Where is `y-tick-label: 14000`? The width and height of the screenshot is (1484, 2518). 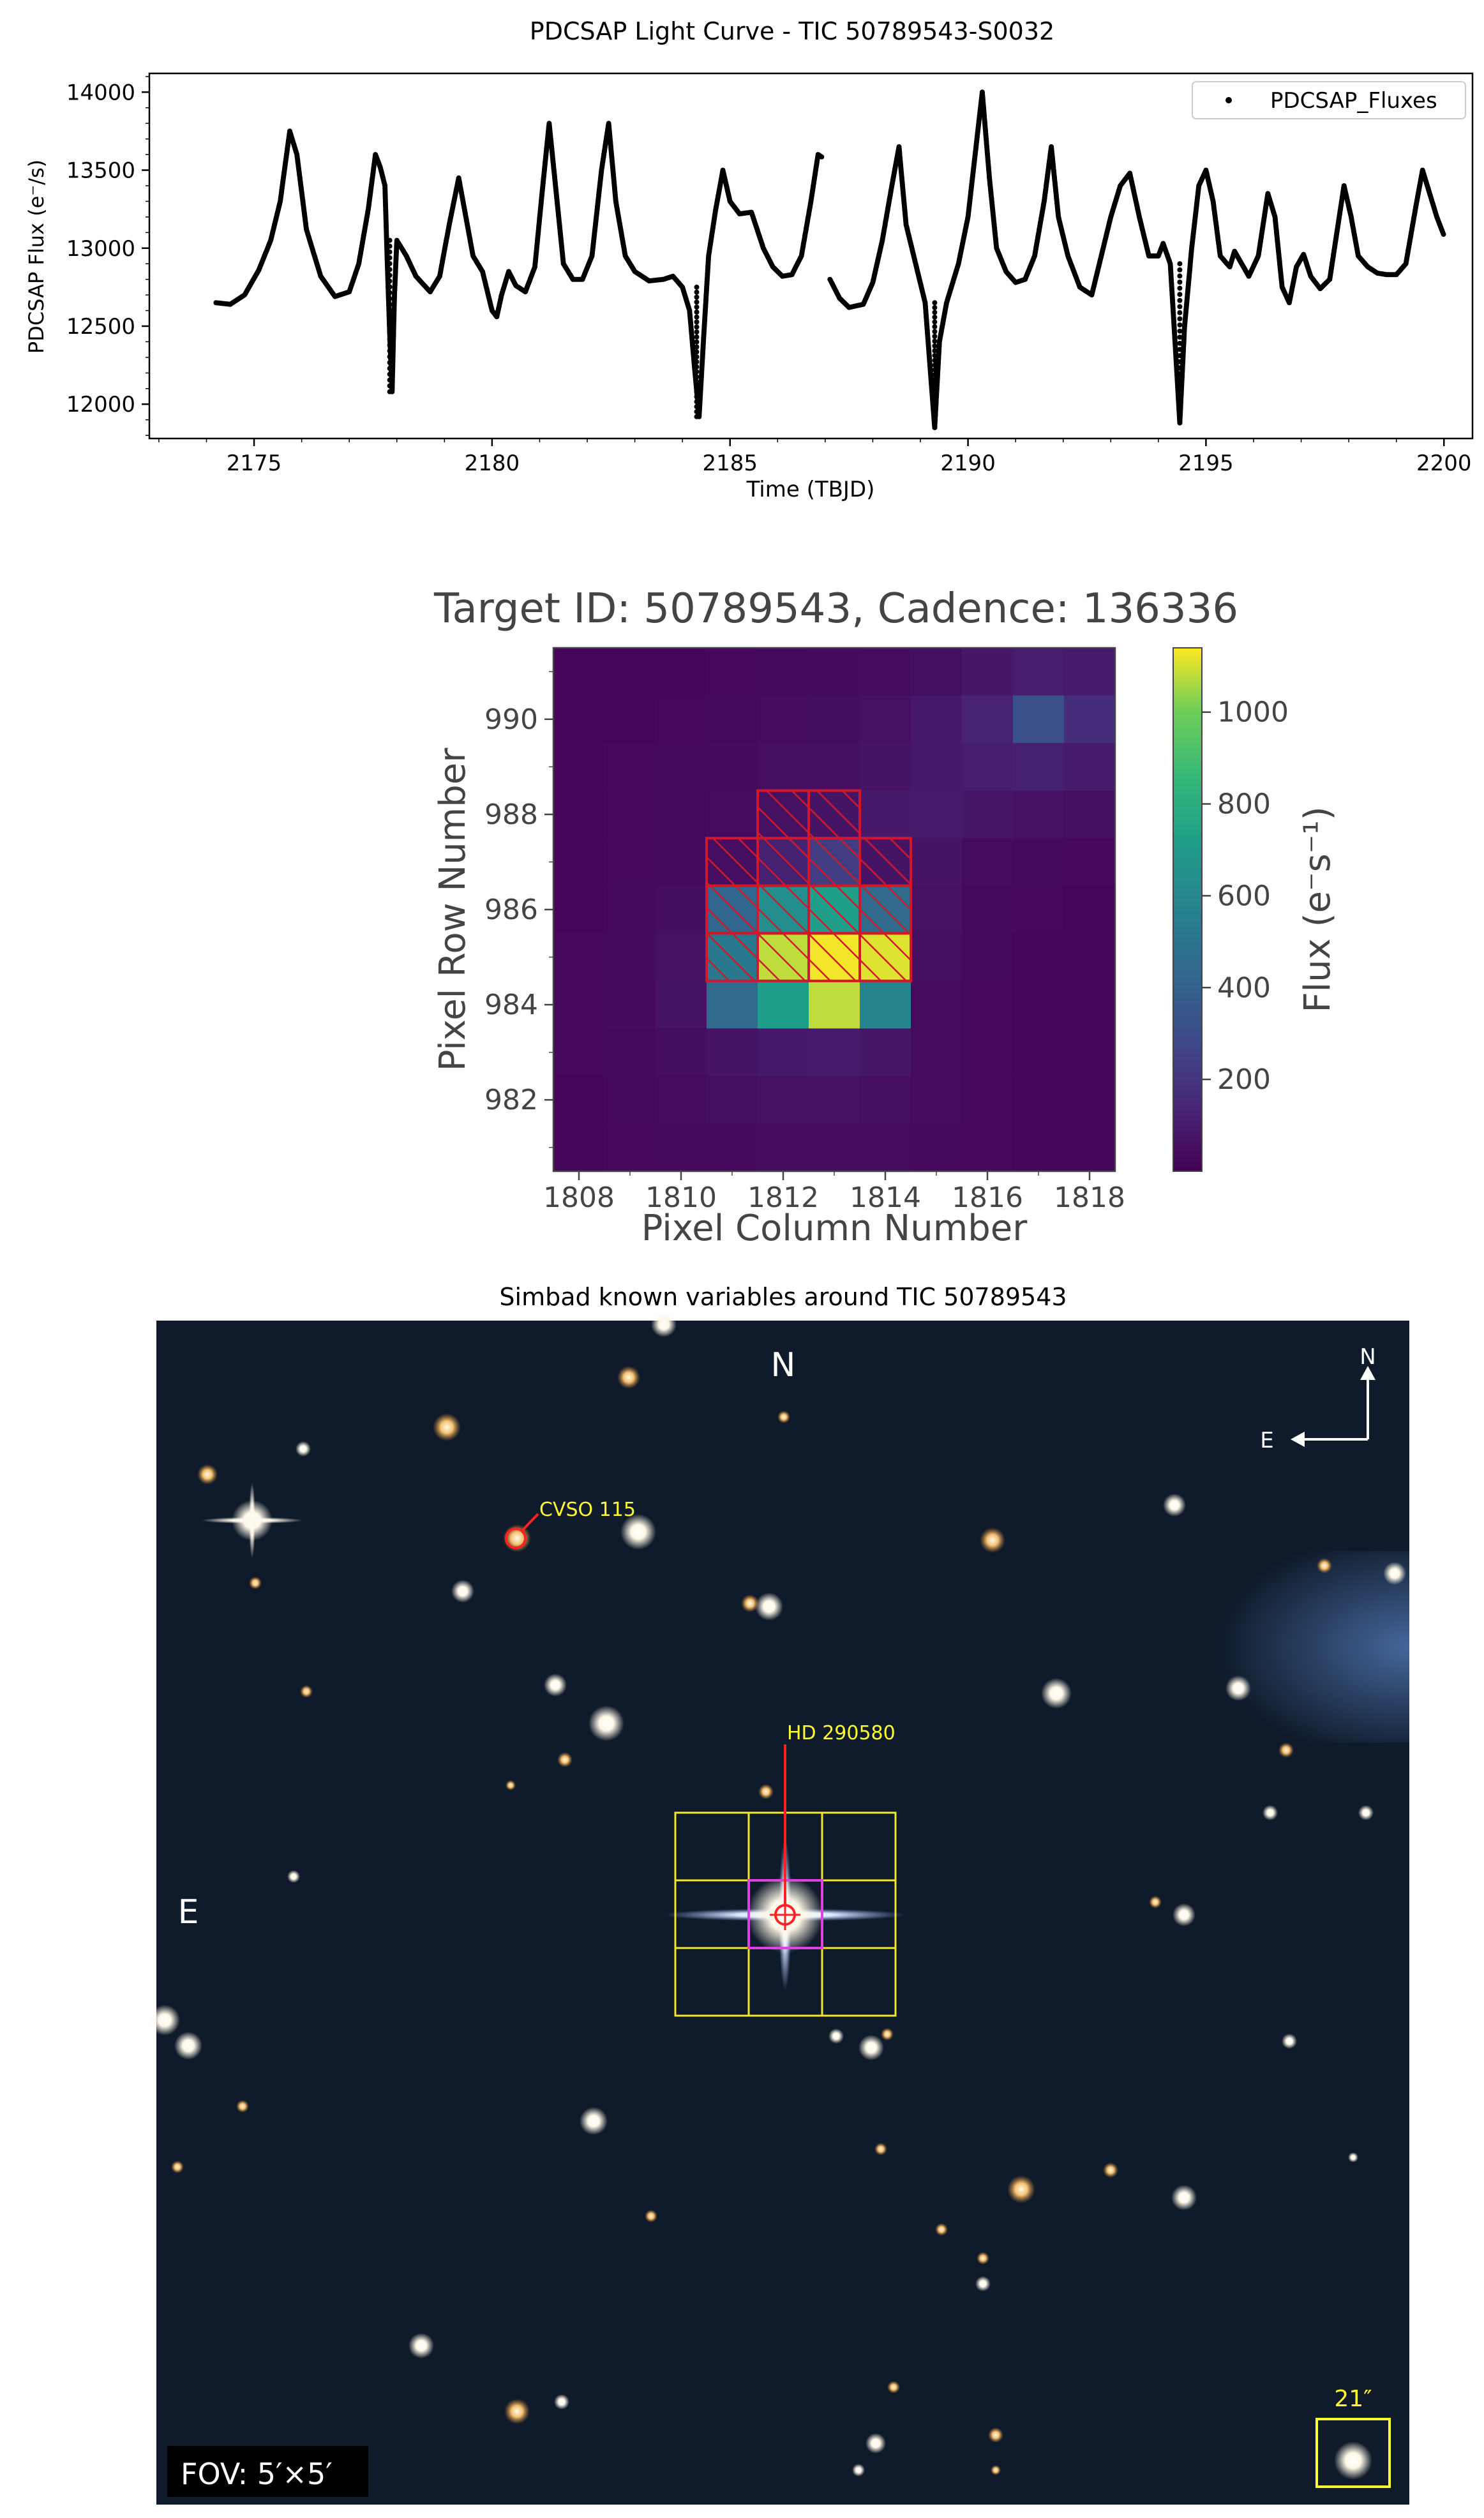
y-tick-label: 14000 is located at coordinates (100, 93).